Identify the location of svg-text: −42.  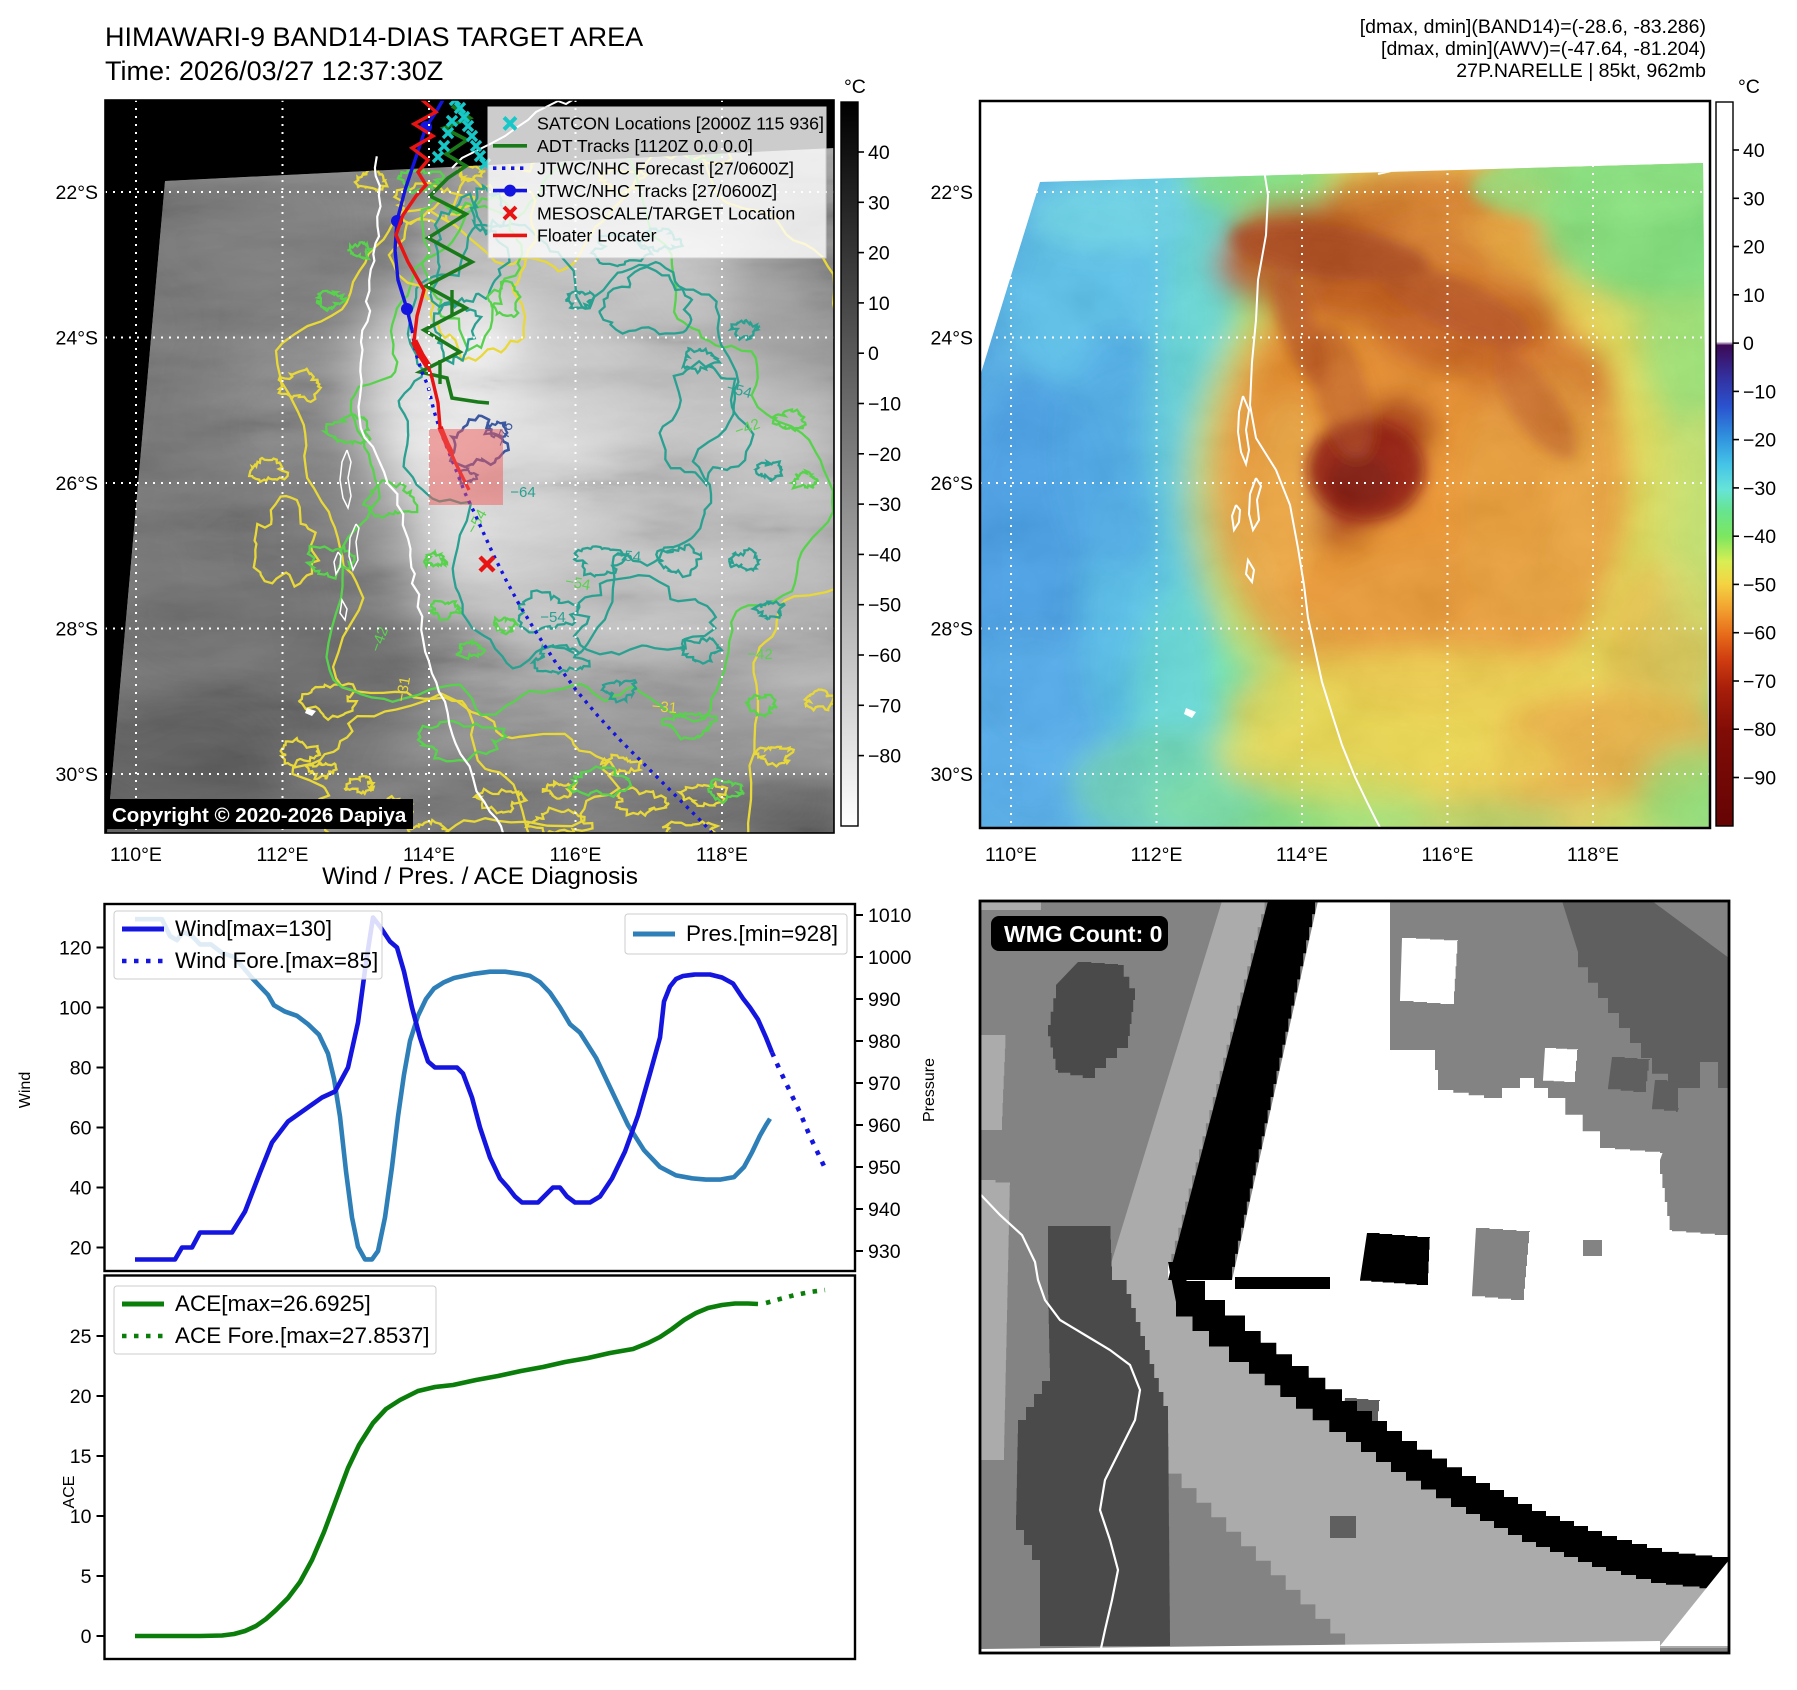
(759, 654).